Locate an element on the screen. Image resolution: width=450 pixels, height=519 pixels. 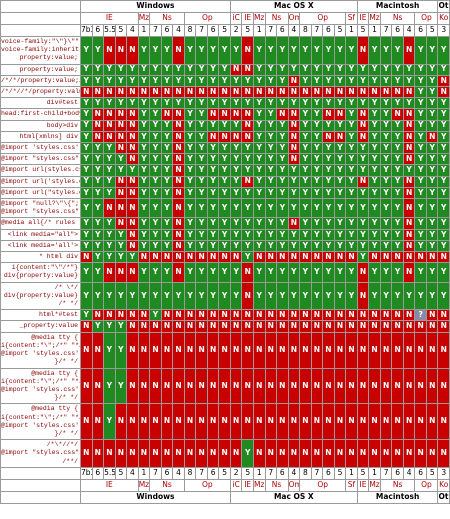
version-header: 1 is located at coordinates (259, 473).